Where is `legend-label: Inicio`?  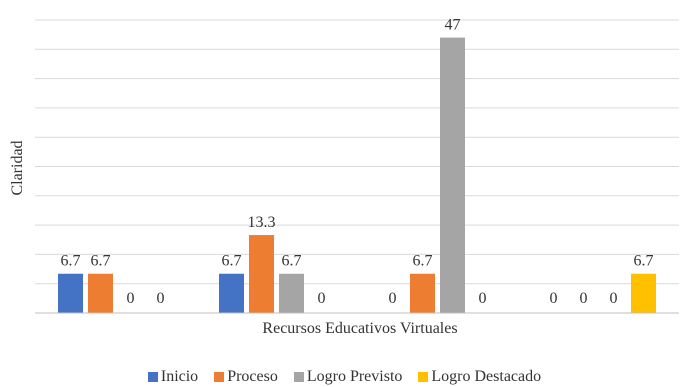
legend-label: Inicio is located at coordinates (179, 376).